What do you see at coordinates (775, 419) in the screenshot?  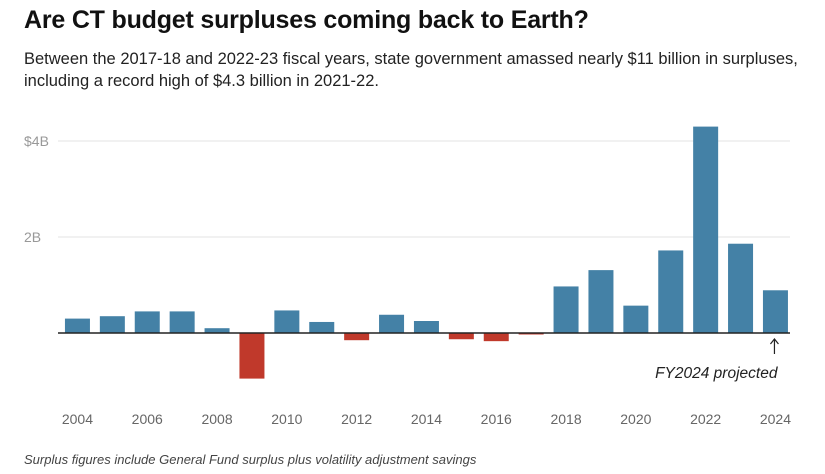 I see `x-tick-label: 2024` at bounding box center [775, 419].